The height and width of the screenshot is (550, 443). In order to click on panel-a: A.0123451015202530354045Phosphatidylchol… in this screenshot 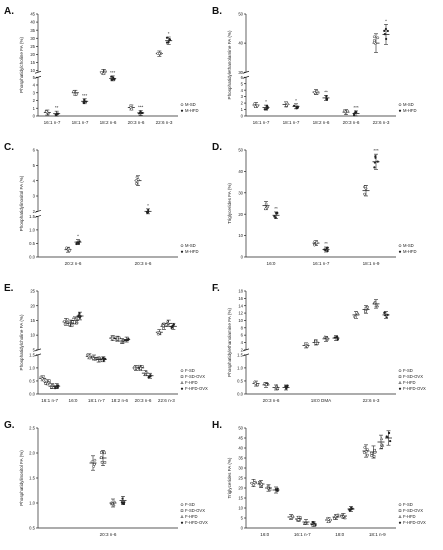, I will do `click(101, 65)`.